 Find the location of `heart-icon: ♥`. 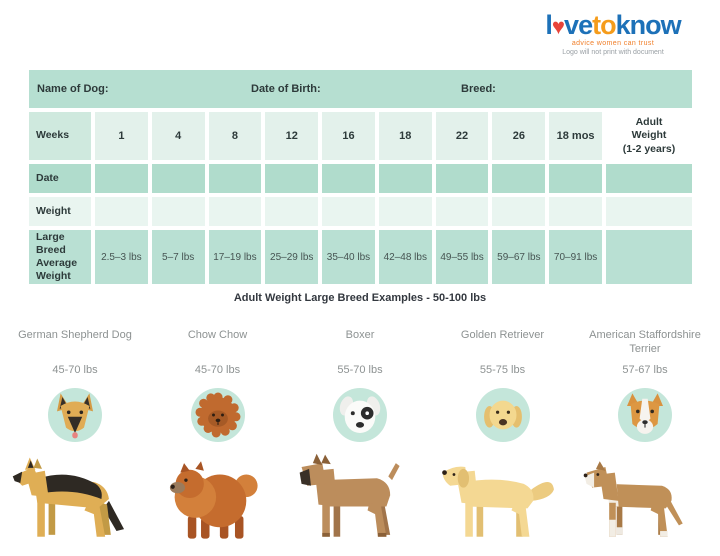

heart-icon: ♥ is located at coordinates (558, 26).